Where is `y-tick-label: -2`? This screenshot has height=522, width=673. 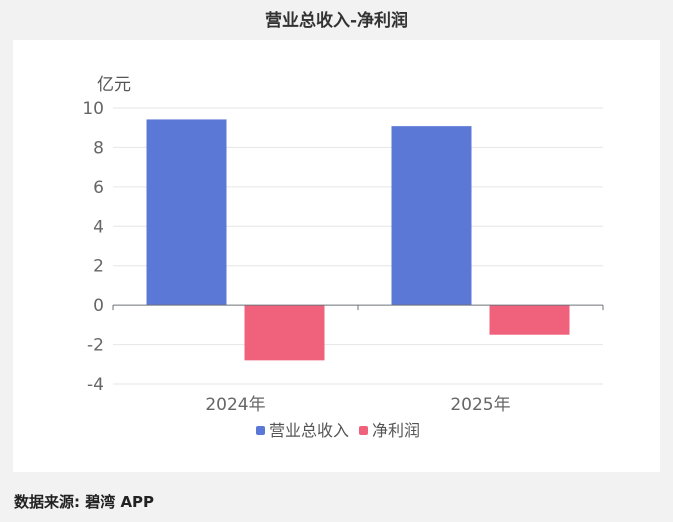 y-tick-label: -2 is located at coordinates (95, 346).